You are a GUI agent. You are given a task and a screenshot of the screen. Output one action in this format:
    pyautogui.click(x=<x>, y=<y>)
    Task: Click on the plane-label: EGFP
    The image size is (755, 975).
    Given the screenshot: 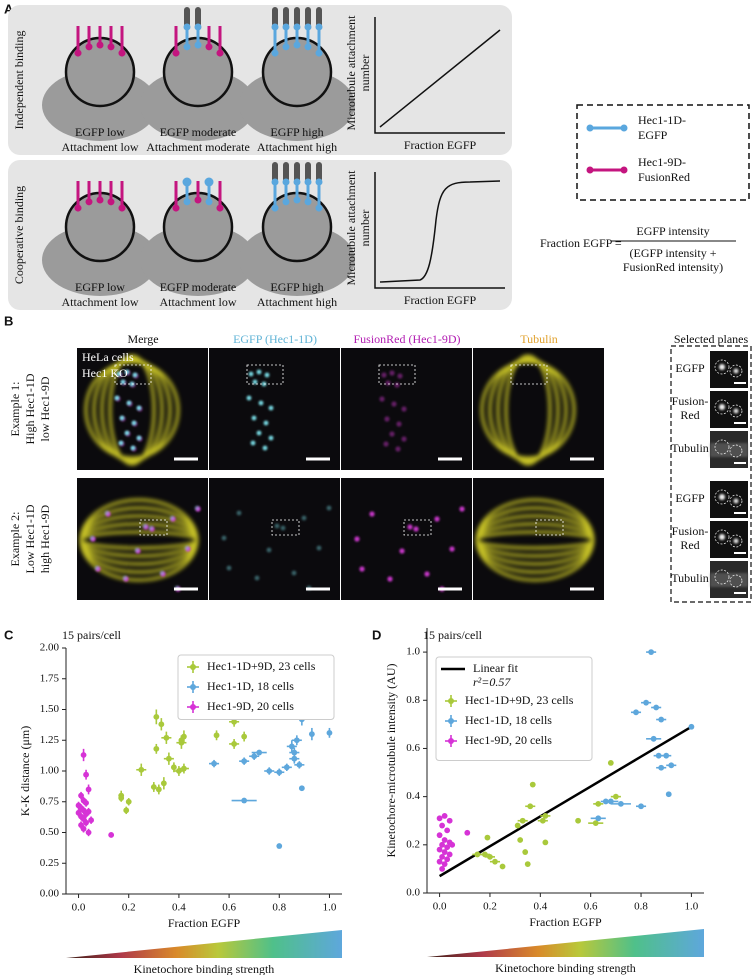 What is the action you would take?
    pyautogui.click(x=690, y=498)
    